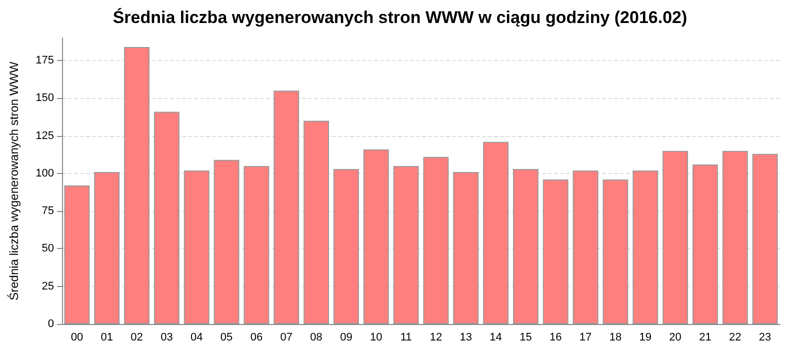  What do you see at coordinates (106, 338) in the screenshot?
I see `x-tick-label: 01` at bounding box center [106, 338].